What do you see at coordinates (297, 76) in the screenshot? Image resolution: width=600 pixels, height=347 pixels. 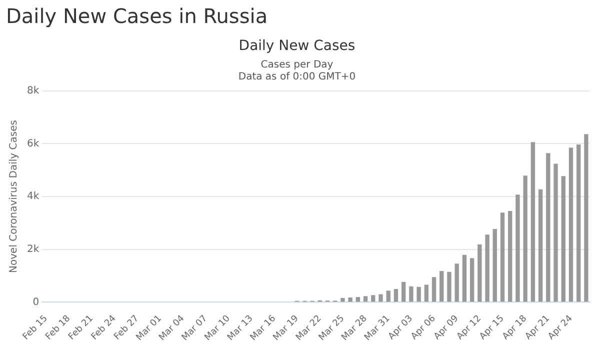 I see `text: Data as of 0:00 GMT+0` at bounding box center [297, 76].